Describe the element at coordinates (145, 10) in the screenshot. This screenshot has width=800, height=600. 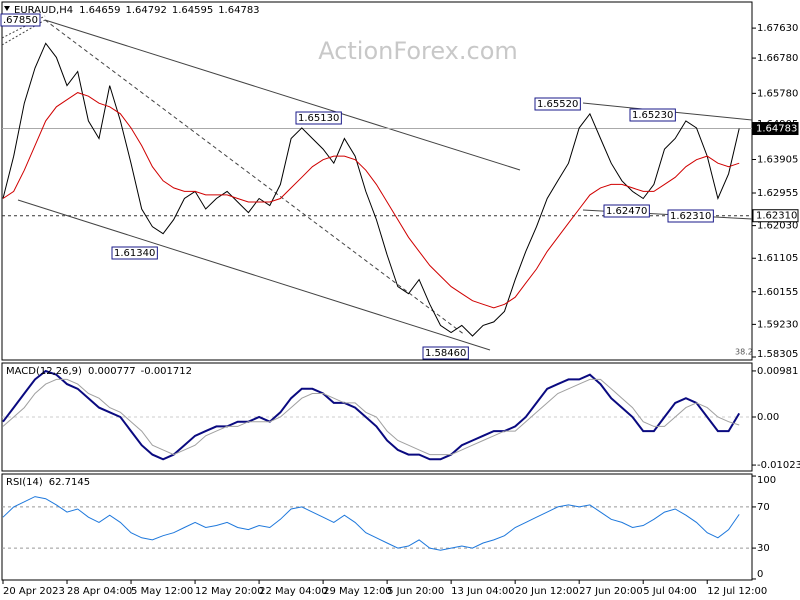
I see `header-value: 1.64792` at that location.